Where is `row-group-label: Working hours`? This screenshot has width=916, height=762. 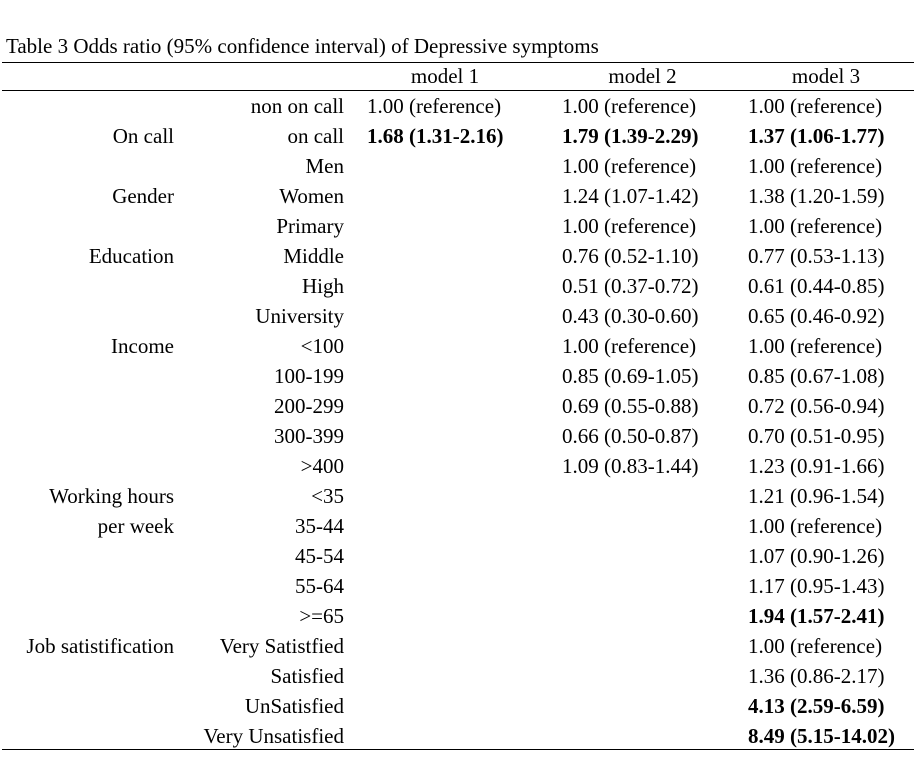
row-group-label: Working hours is located at coordinates (111, 496).